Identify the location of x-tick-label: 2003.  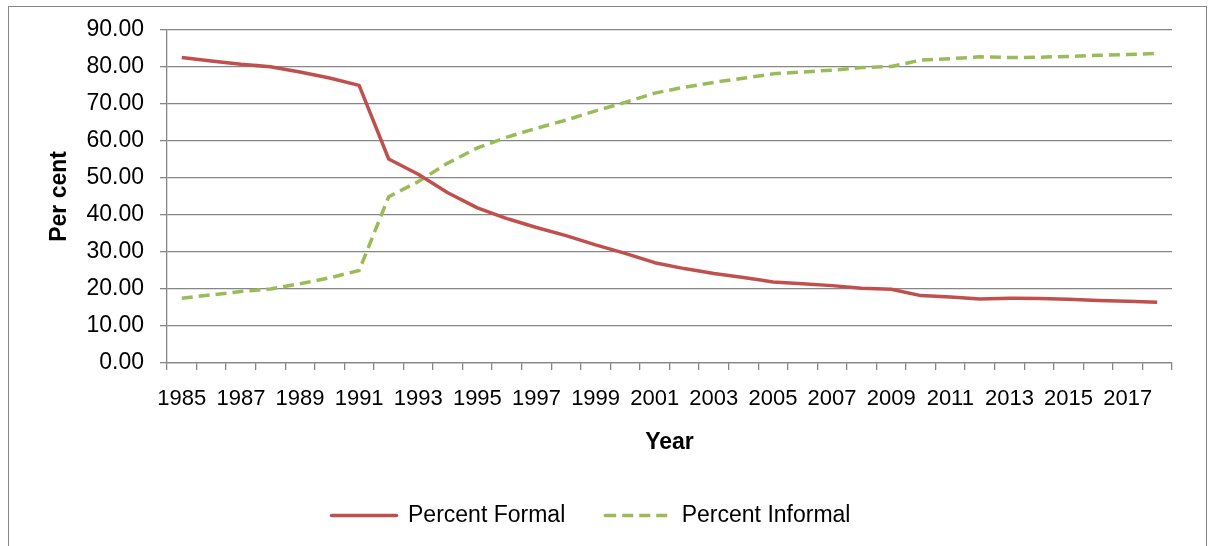
(714, 398).